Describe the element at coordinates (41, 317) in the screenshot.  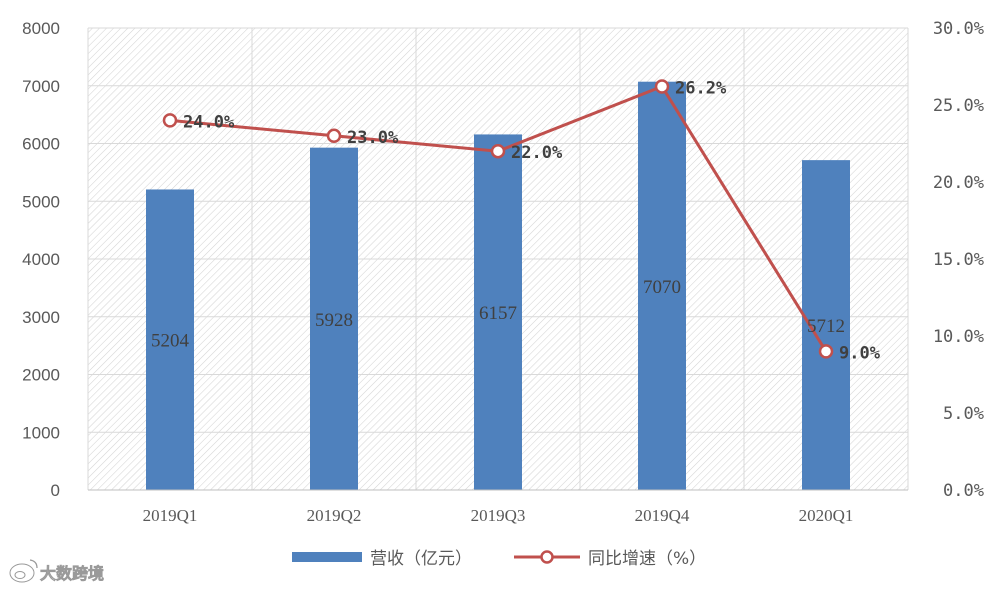
I see `y-left-tick-label: 3000` at that location.